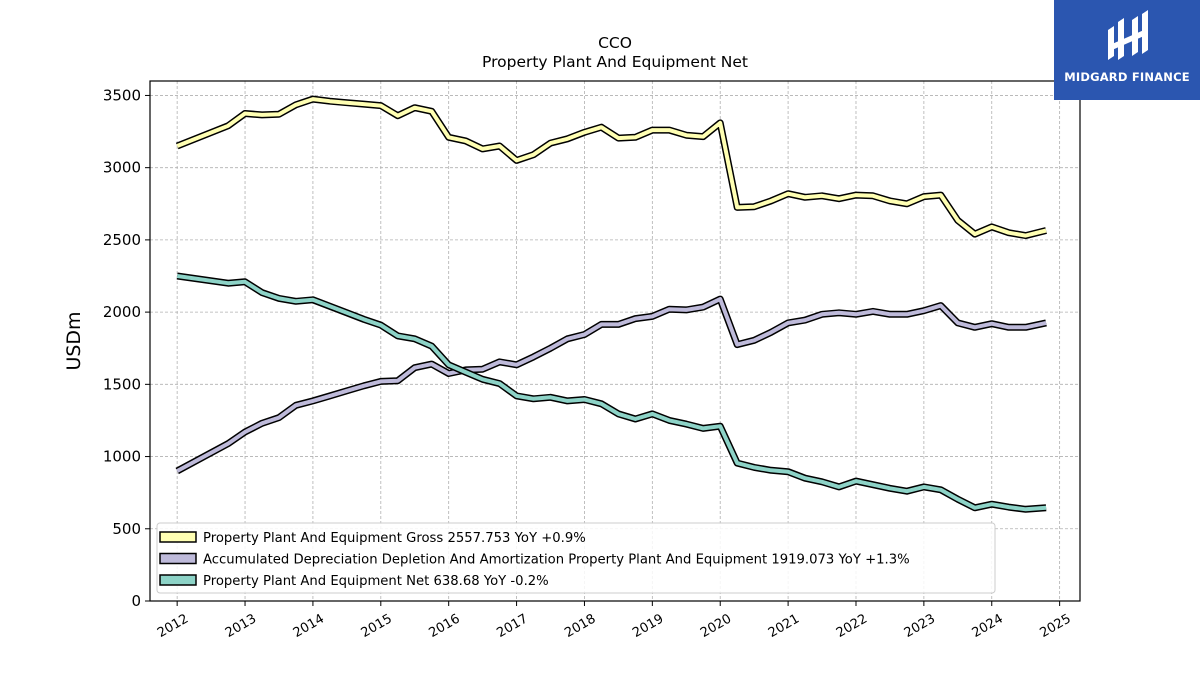 The height and width of the screenshot is (675, 1200). I want to click on brand-logo: MIDGARD FINANCE, so click(1127, 50).